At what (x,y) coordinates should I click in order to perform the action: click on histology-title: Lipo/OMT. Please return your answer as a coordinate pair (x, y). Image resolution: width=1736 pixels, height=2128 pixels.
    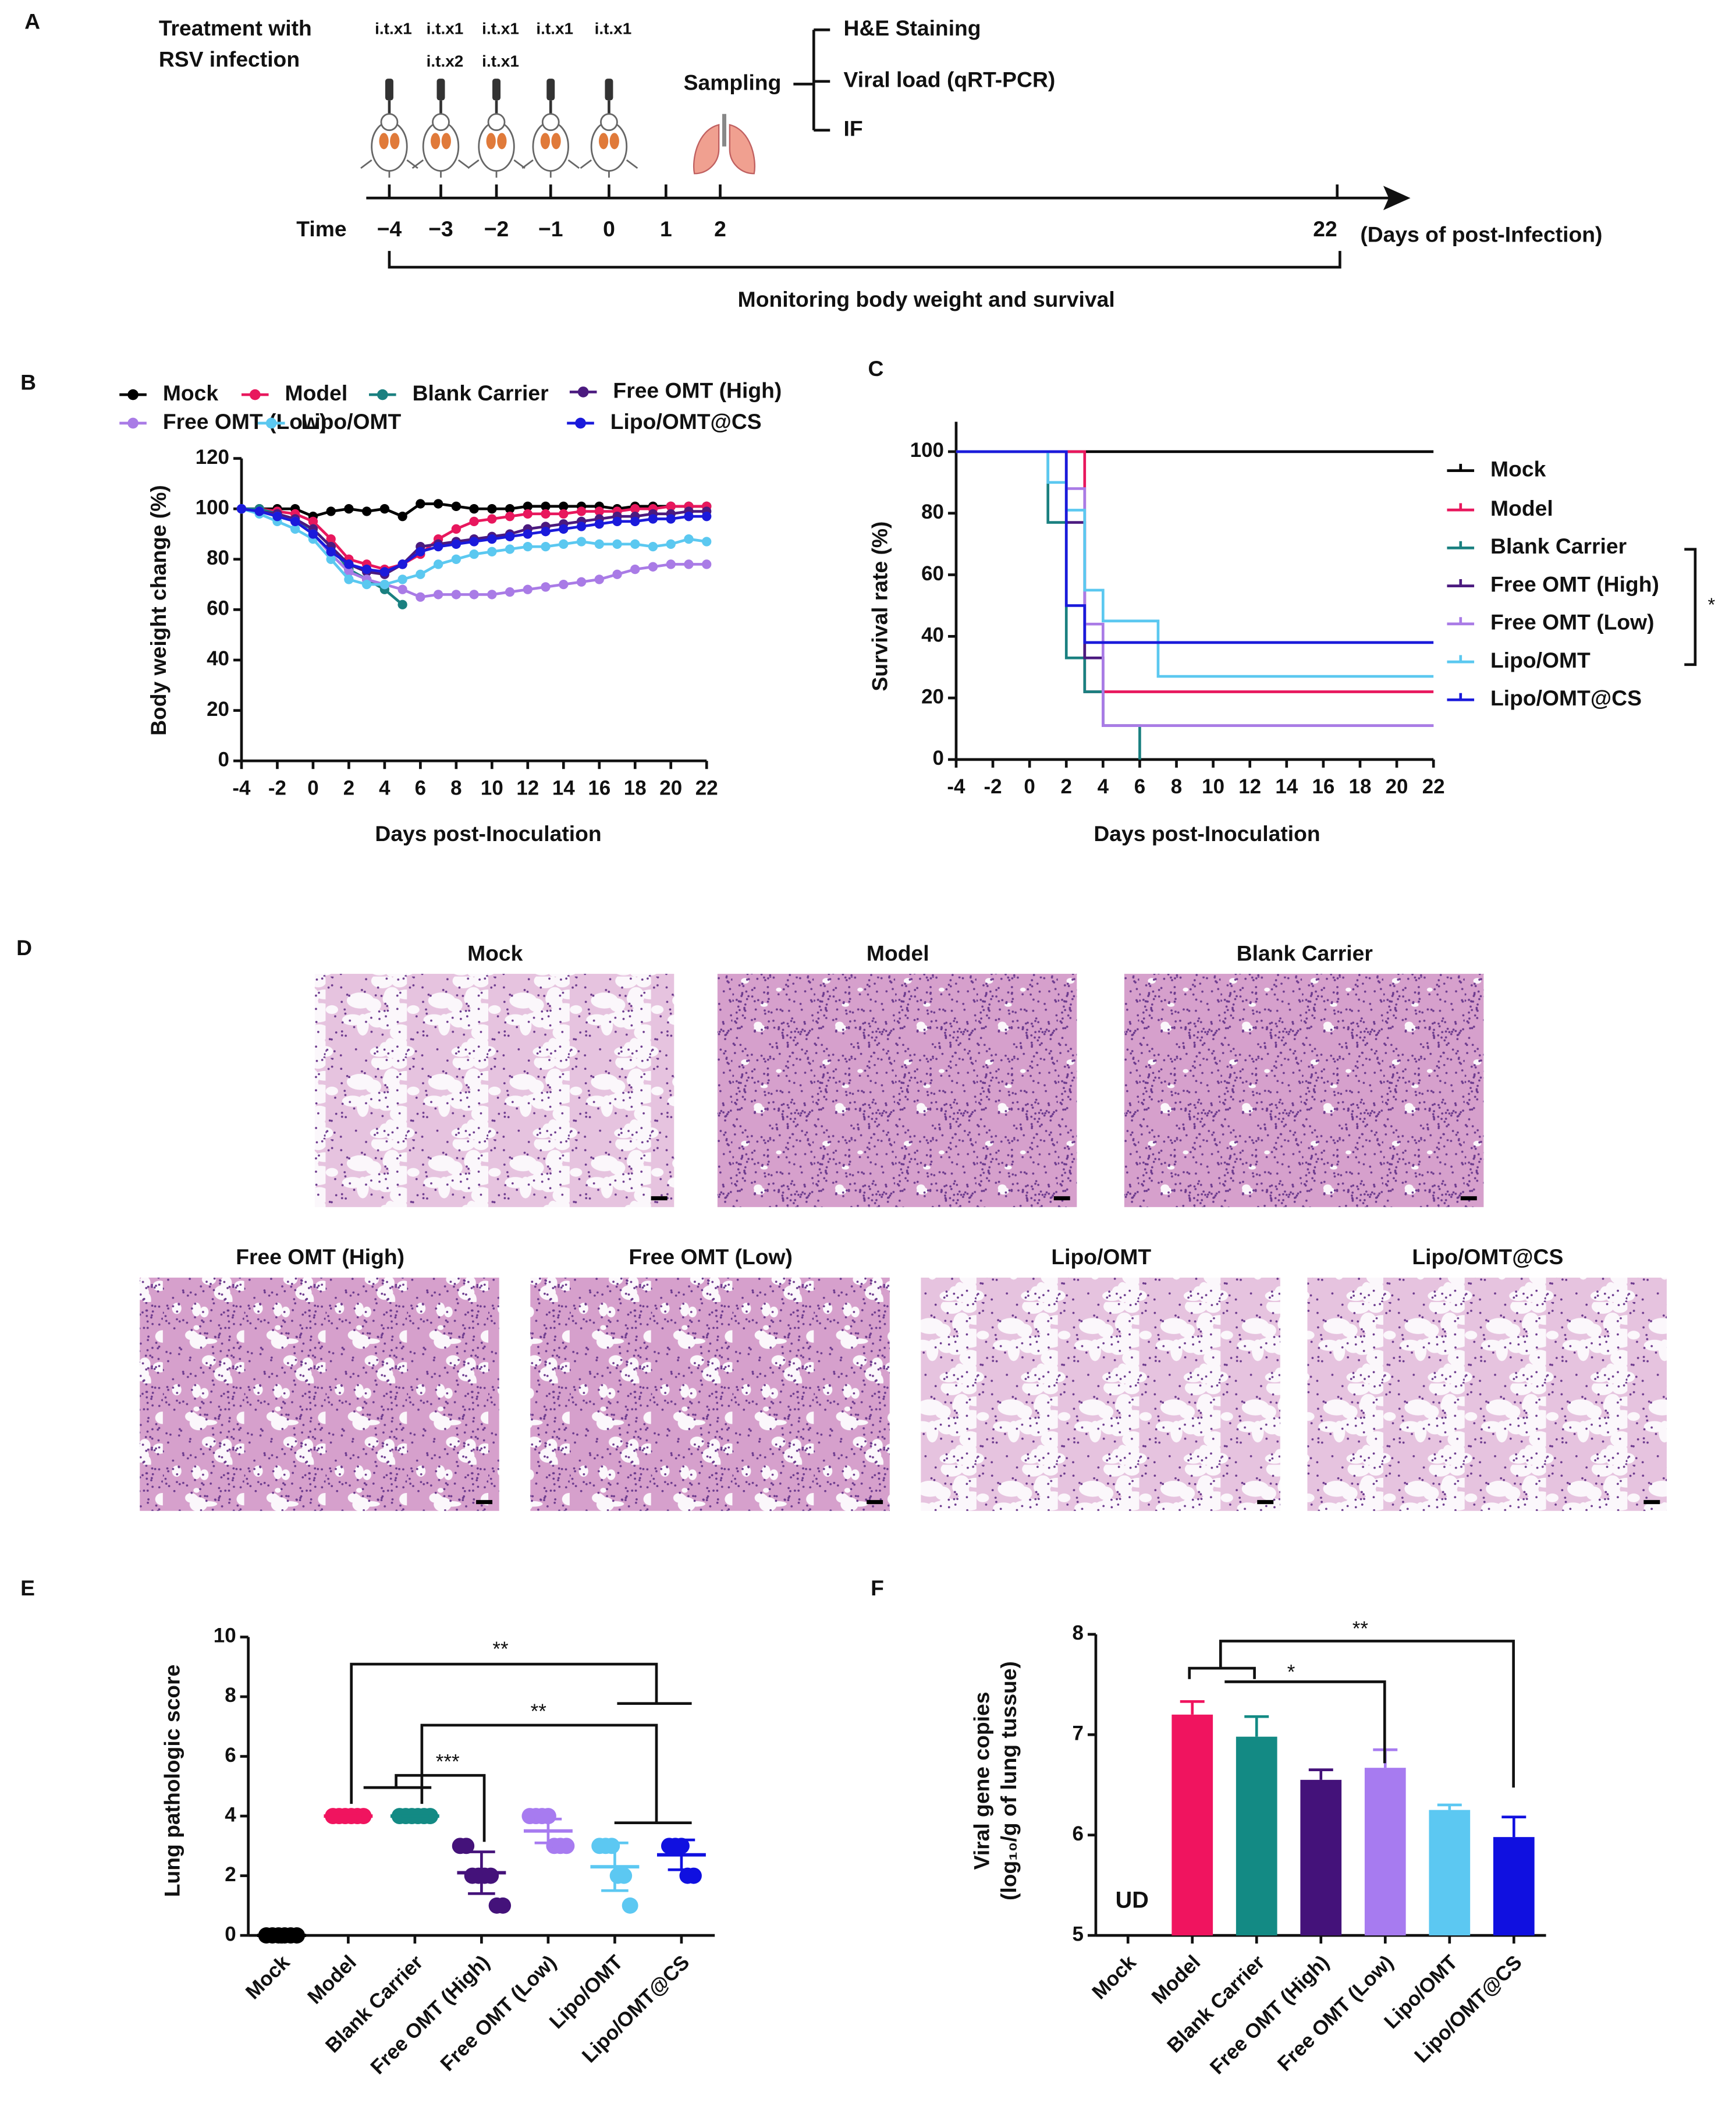
    Looking at the image, I should click on (1101, 1256).